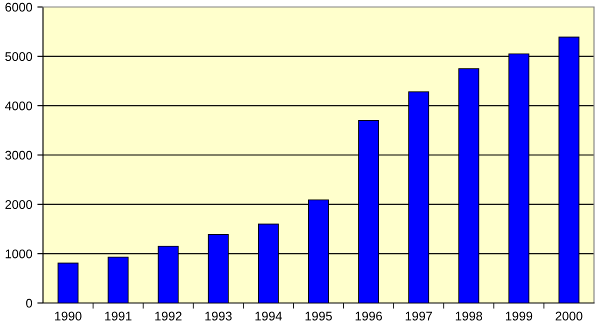  What do you see at coordinates (519, 316) in the screenshot?
I see `x-tick-label: 1999` at bounding box center [519, 316].